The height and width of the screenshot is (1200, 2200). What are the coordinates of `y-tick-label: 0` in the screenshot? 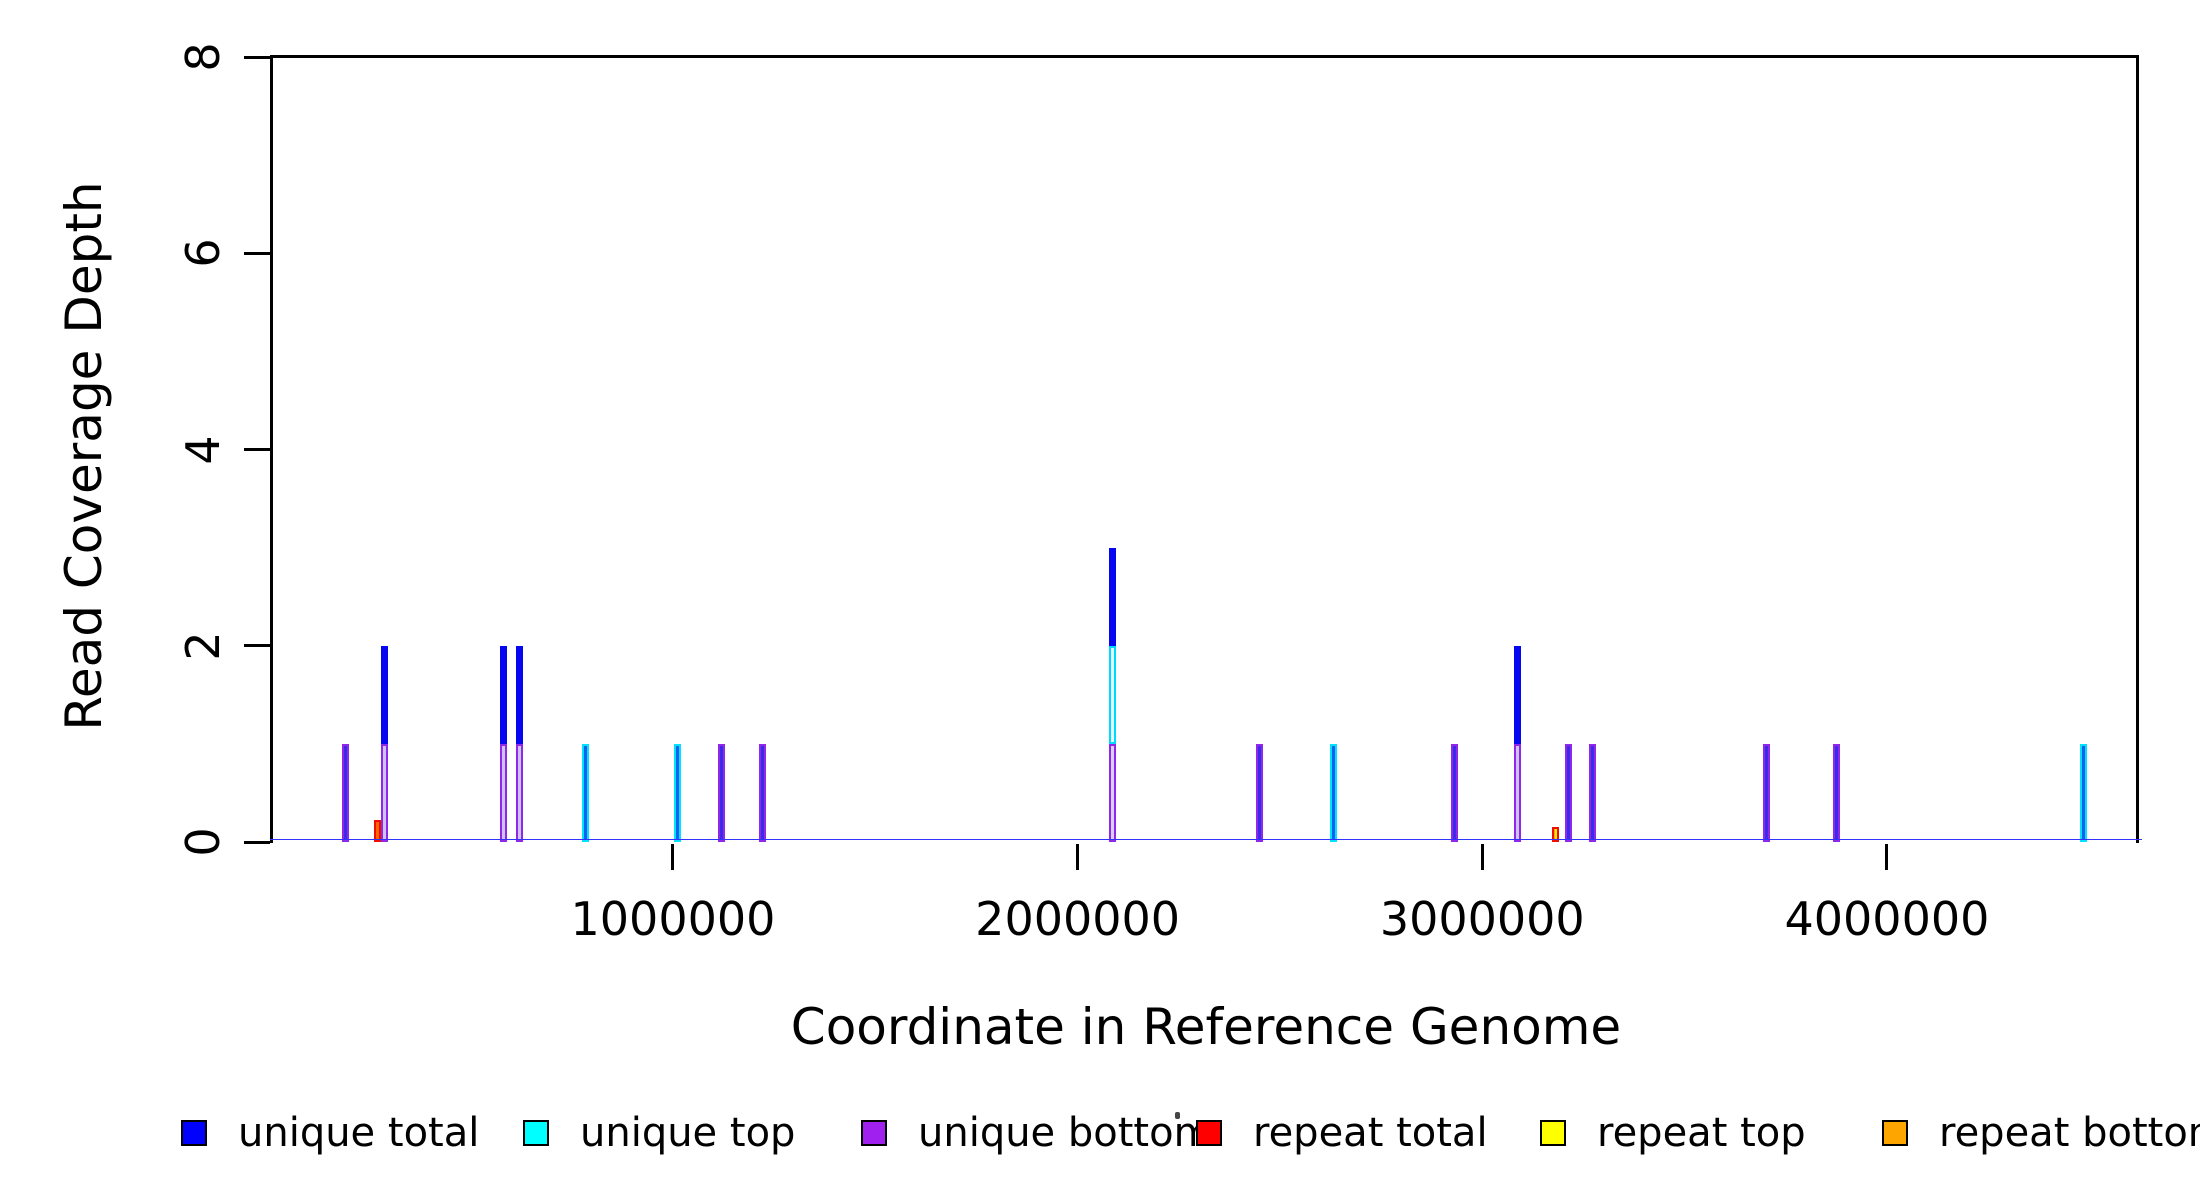 It's located at (203, 842).